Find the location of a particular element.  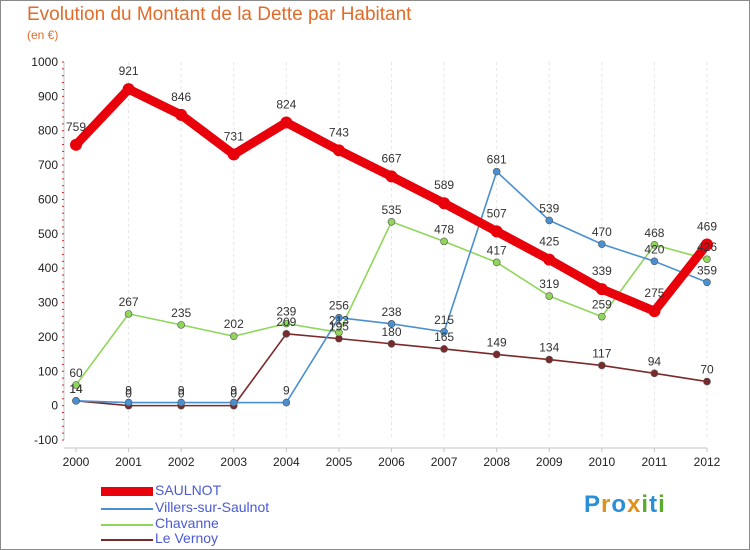

y-tick-label: 500 is located at coordinates (48, 234).